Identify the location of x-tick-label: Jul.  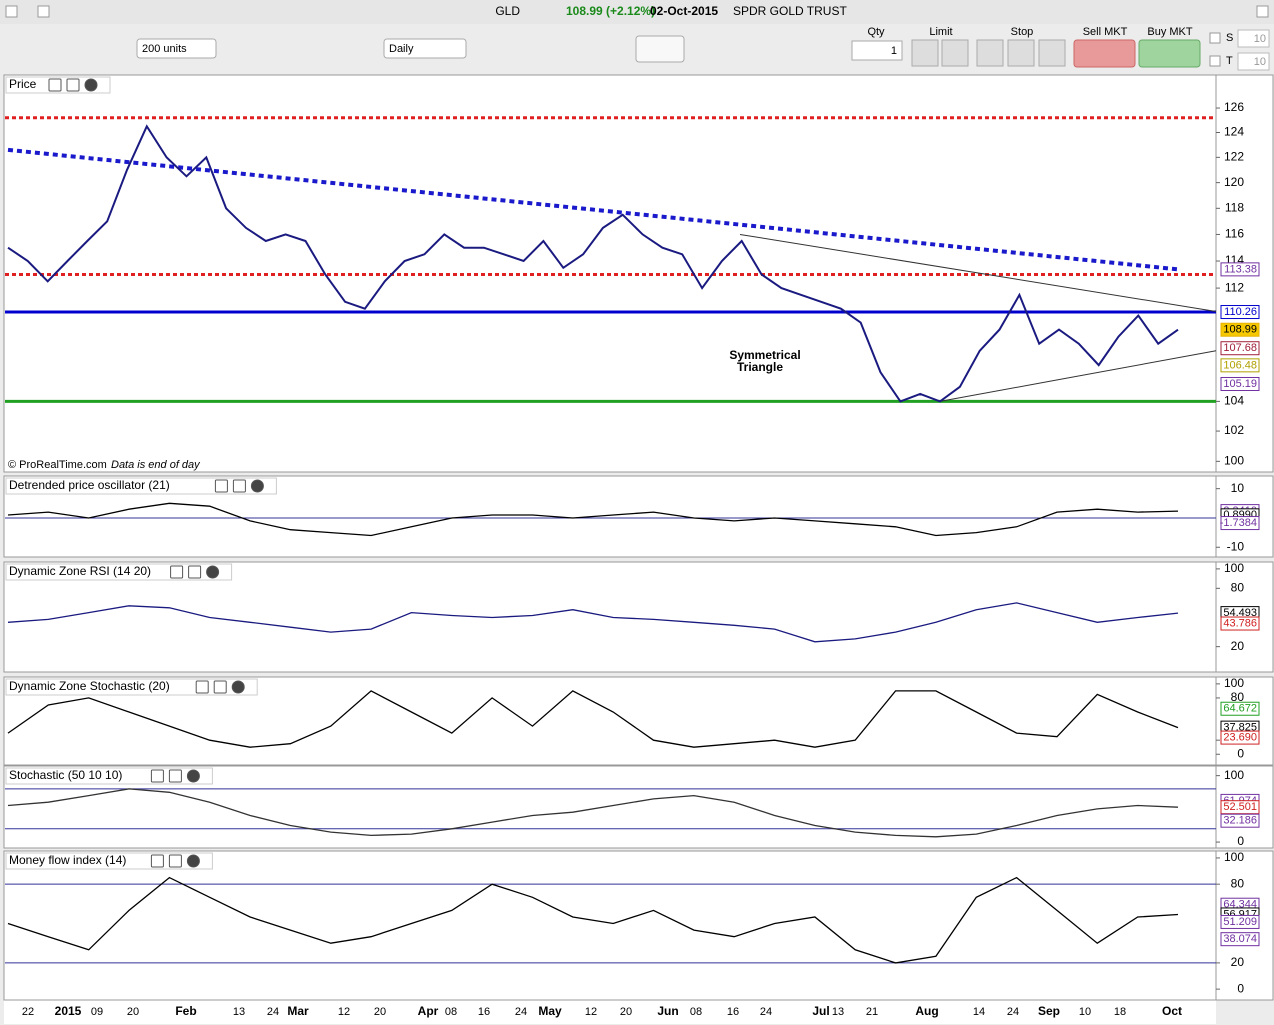
(820, 1011).